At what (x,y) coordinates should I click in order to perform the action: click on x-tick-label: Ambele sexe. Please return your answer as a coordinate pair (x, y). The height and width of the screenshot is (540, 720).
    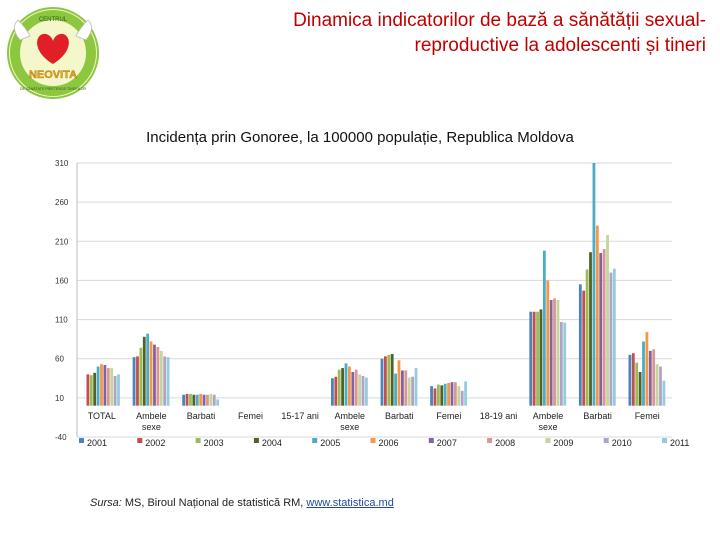
    Looking at the image, I should click on (548, 421).